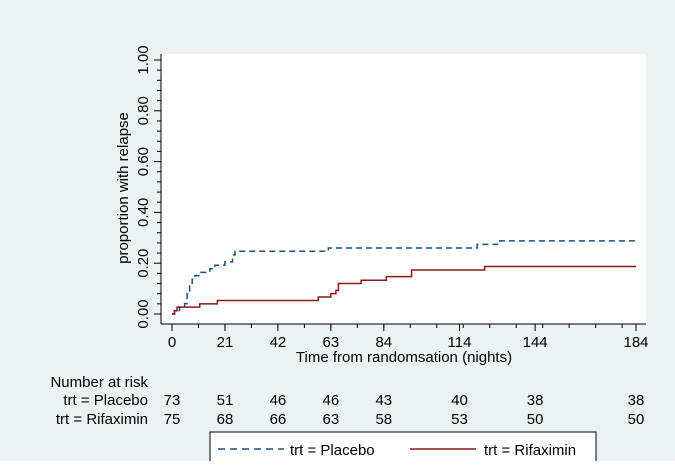 Image resolution: width=675 pixels, height=466 pixels. I want to click on x-tick-label: 21, so click(225, 342).